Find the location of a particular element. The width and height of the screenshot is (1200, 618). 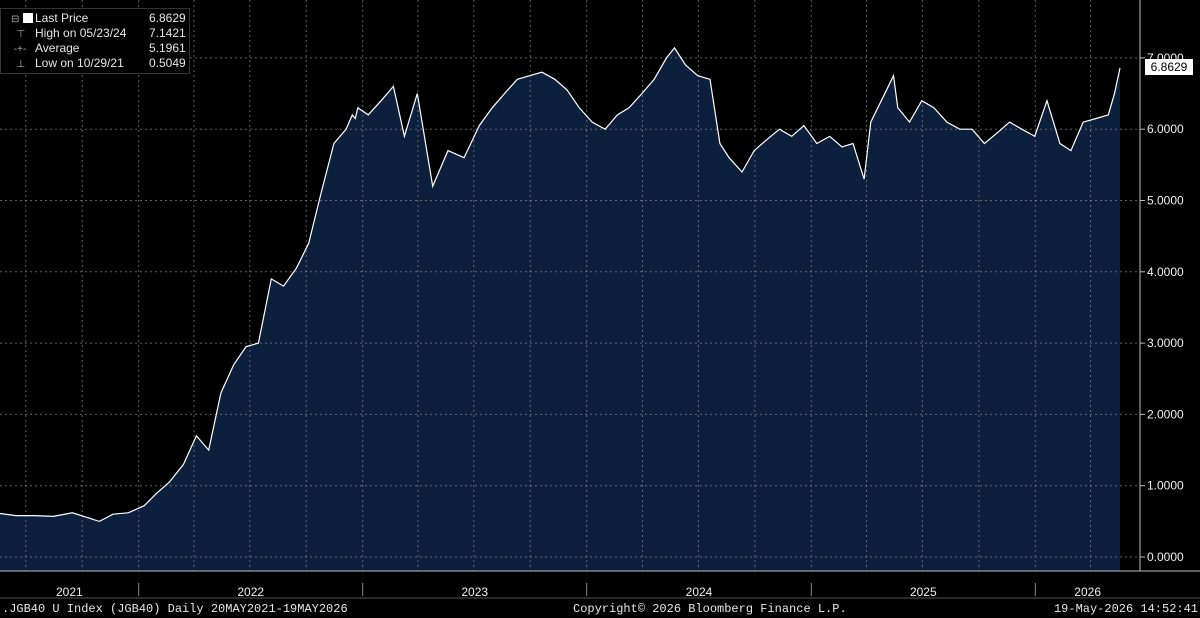

x-tick-label: 2024 is located at coordinates (699, 592).